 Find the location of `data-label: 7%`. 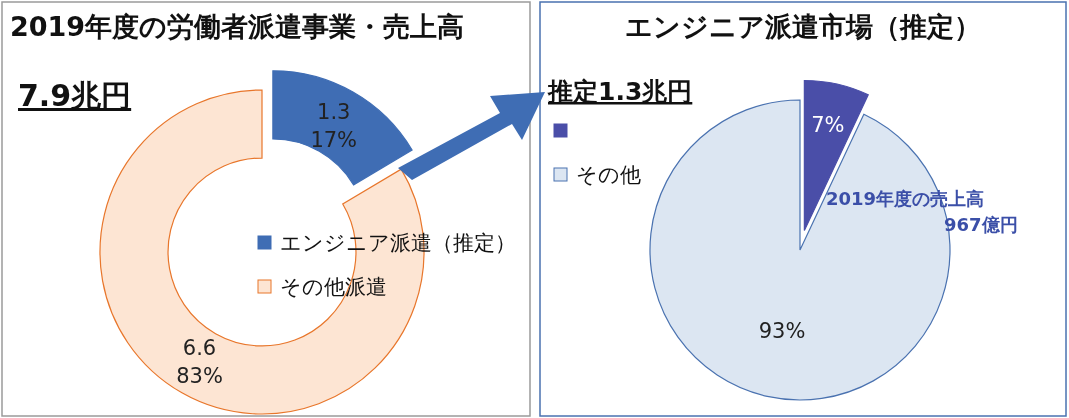

data-label: 7% is located at coordinates (828, 125).